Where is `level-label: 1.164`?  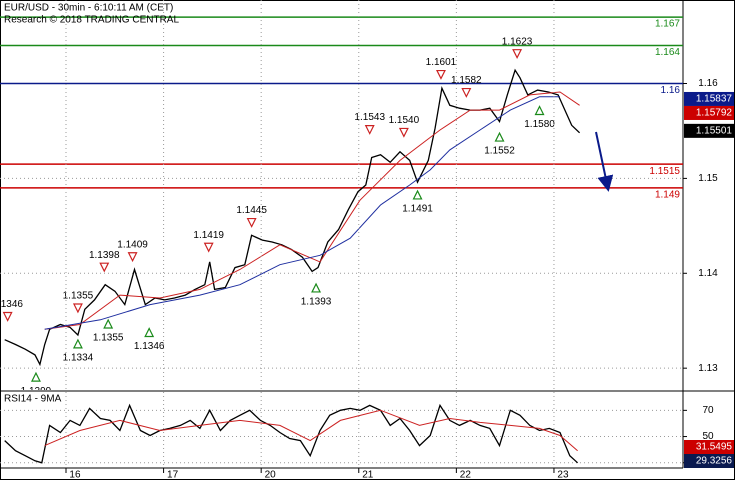
level-label: 1.164 is located at coordinates (667, 52).